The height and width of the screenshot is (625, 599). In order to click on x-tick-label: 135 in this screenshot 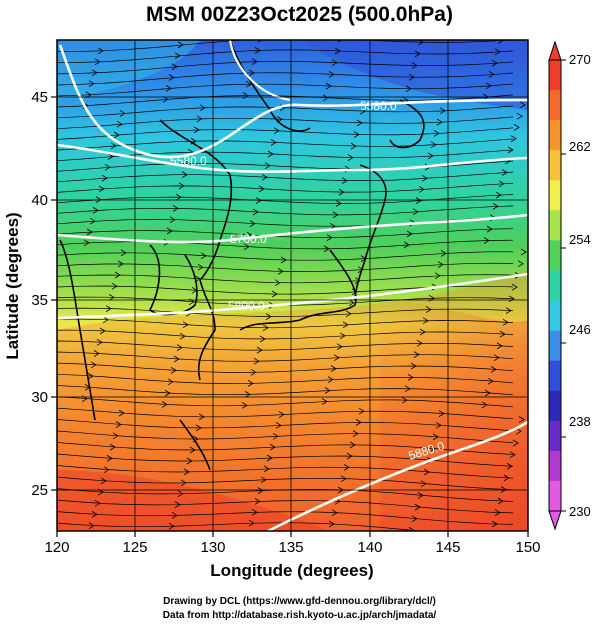, I will do `click(290, 547)`.